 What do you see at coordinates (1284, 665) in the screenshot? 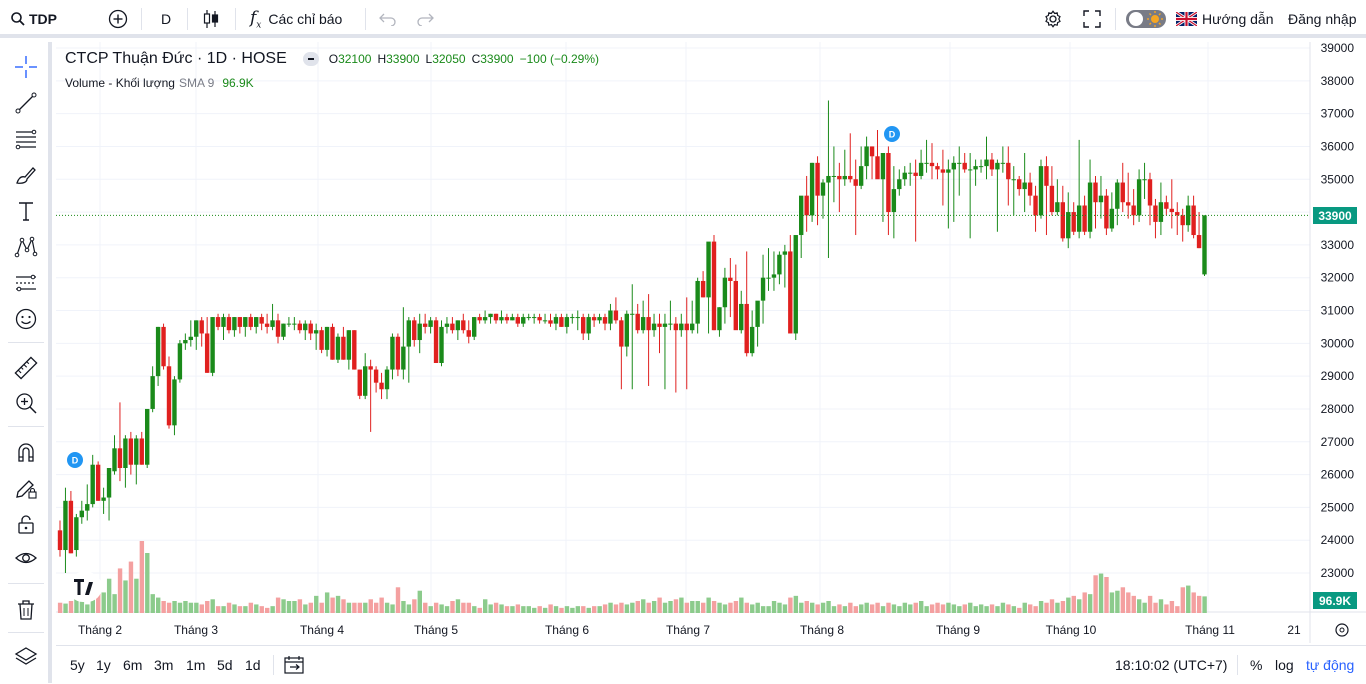
I see `log-scale-toggle: log` at bounding box center [1284, 665].